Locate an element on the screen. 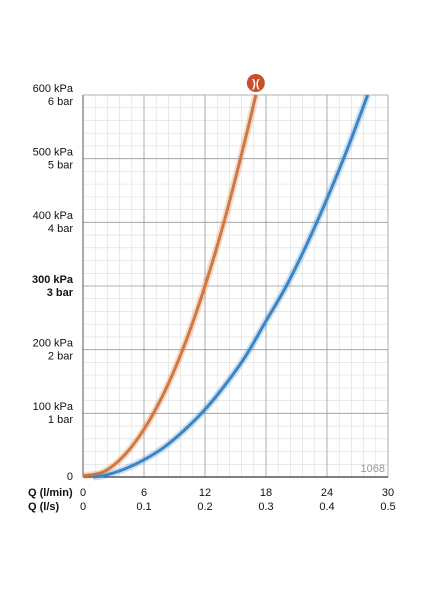 The image size is (424, 600). annotation: 1068 is located at coordinates (373, 469).